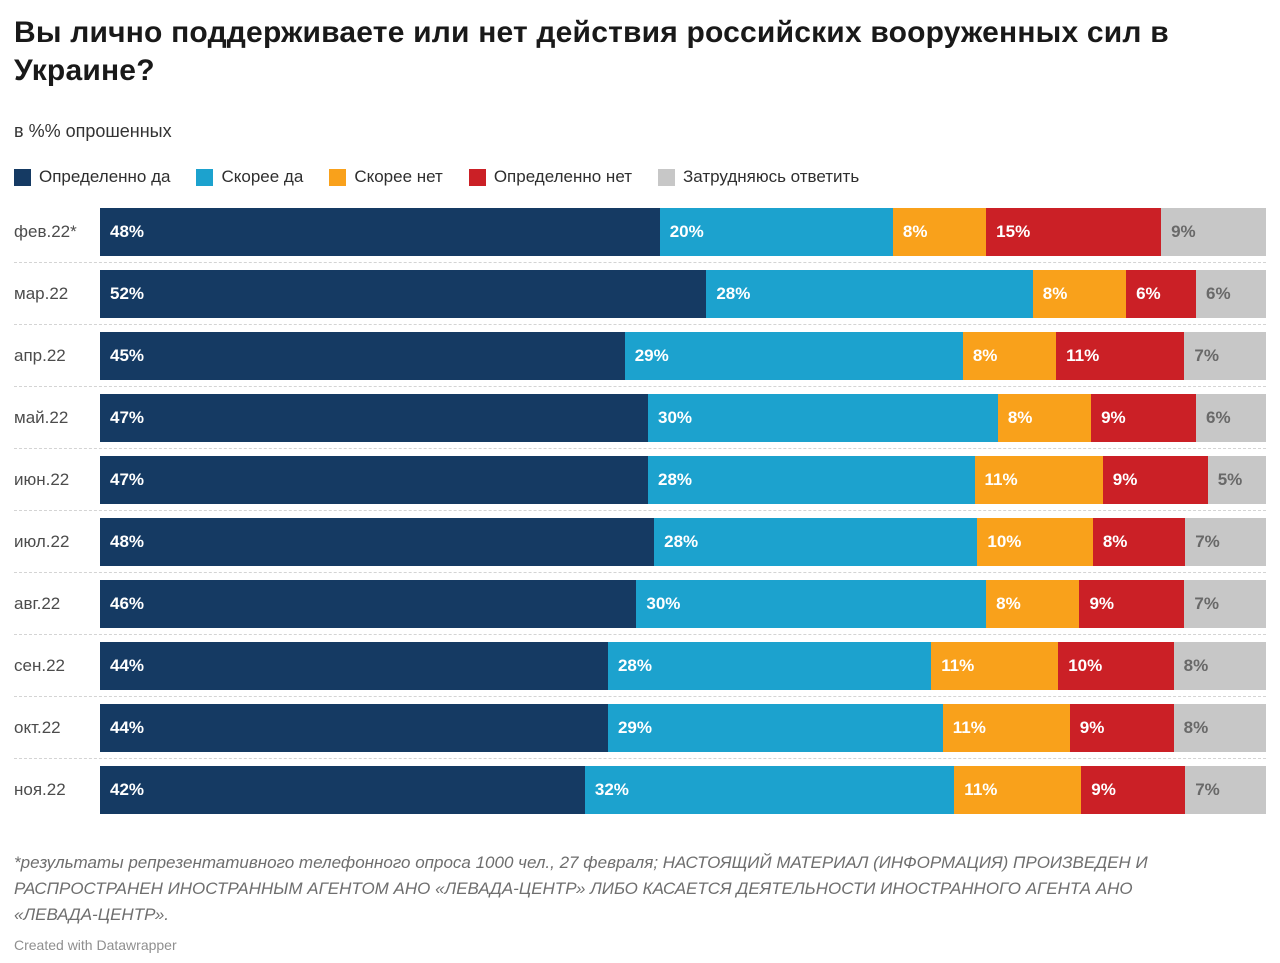 This screenshot has width=1280, height=963. I want to click on bar-segment-5: 9%, so click(1214, 232).